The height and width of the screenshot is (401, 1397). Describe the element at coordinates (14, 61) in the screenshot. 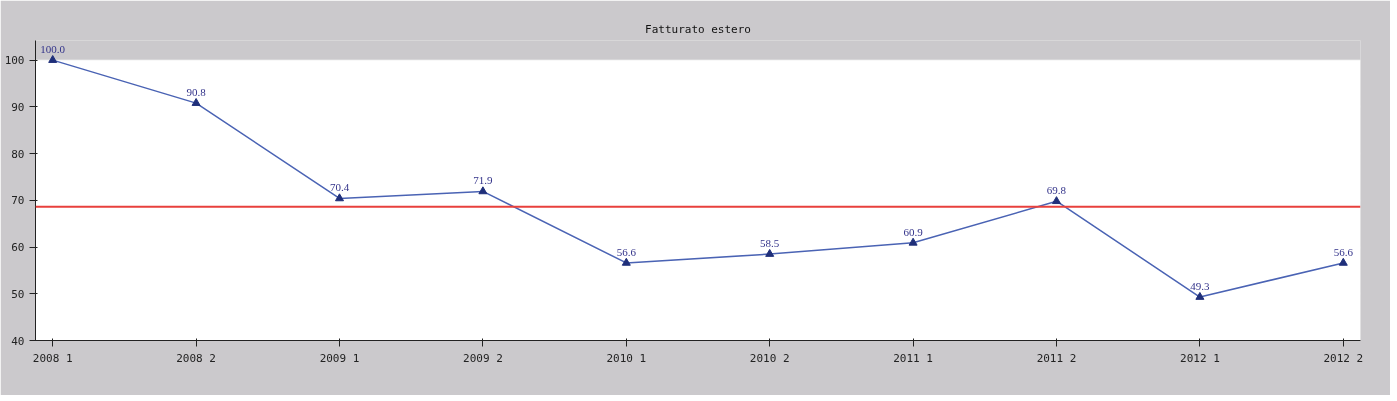

I see `y-tick-label: 100` at that location.